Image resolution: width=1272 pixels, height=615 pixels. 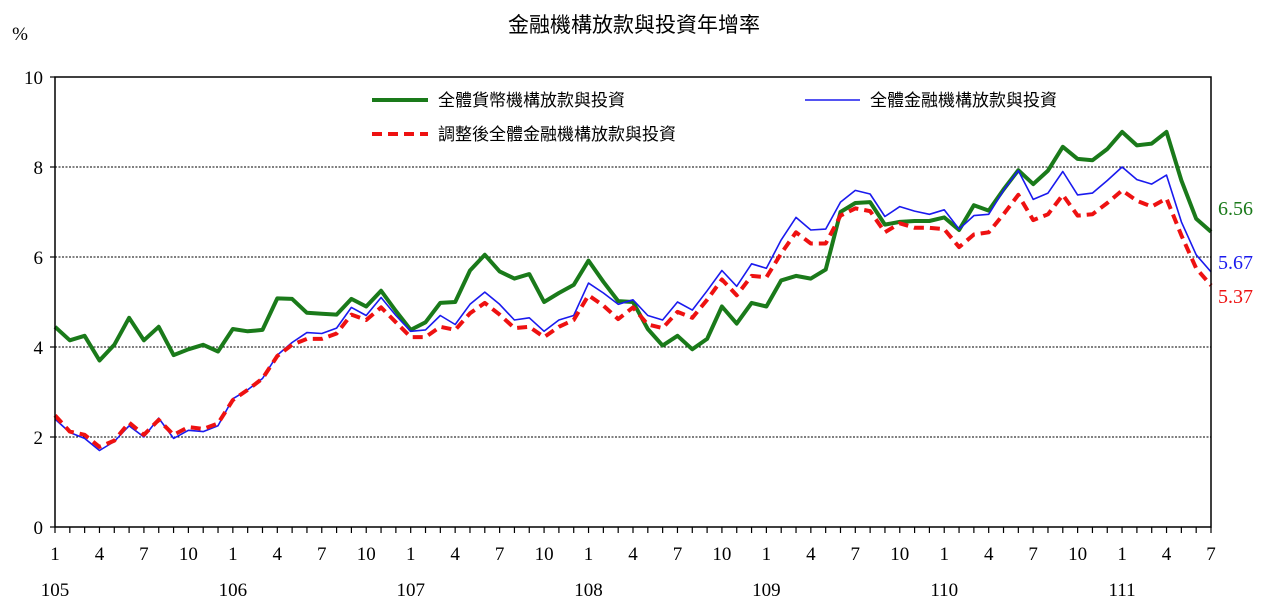 I want to click on x-tick-year-label: 109, so click(x=766, y=590).